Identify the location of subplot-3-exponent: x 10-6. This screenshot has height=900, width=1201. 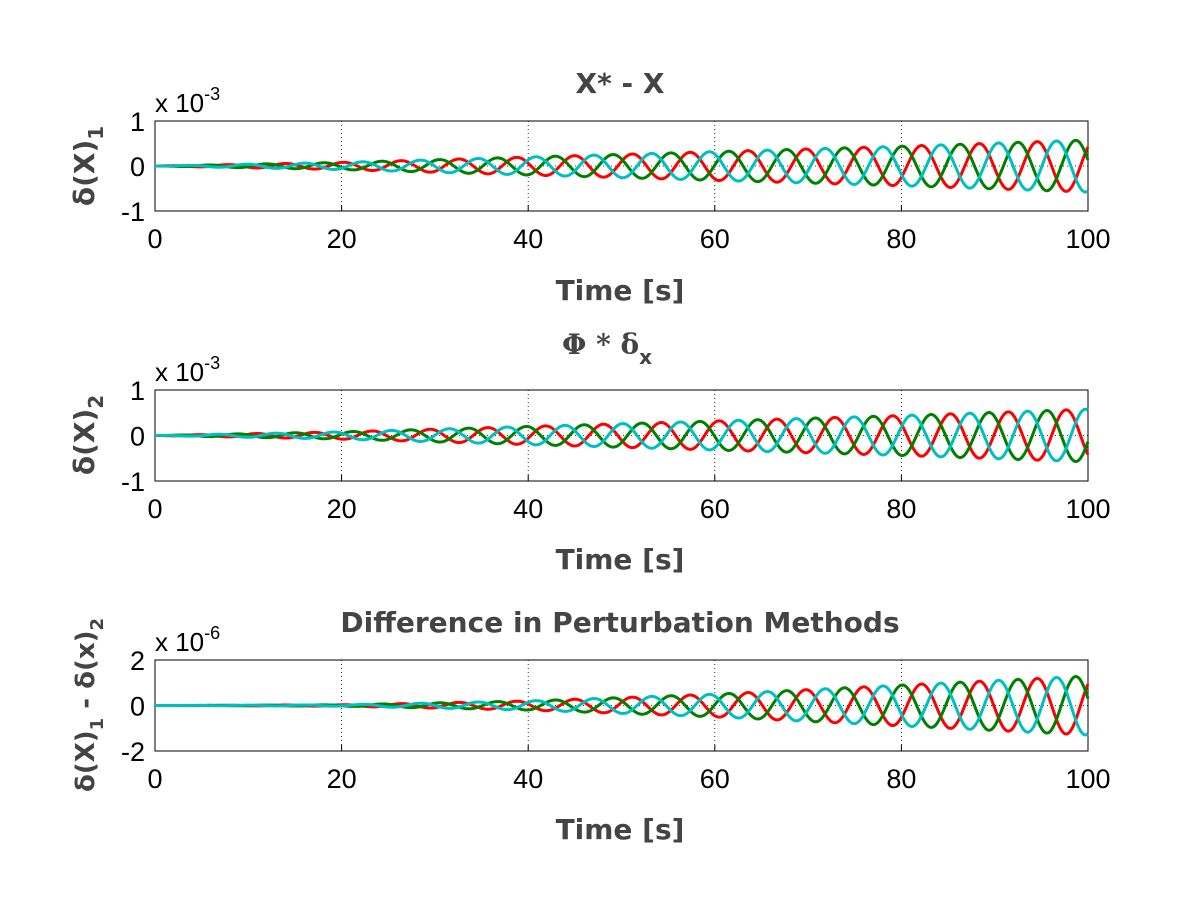
(187, 640).